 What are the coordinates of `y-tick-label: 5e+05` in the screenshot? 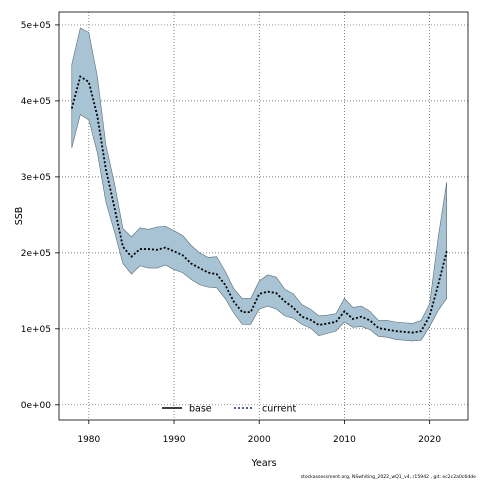 It's located at (36, 26).